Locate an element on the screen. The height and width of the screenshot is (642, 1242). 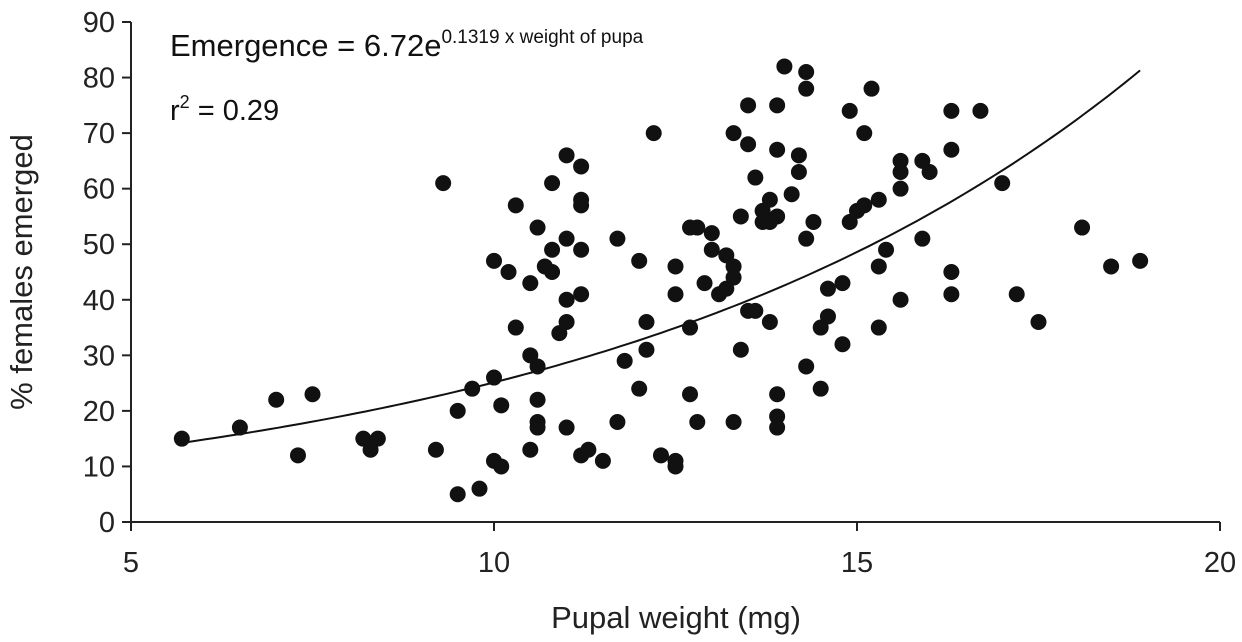
y-tick-label: 60 is located at coordinates (99, 190).